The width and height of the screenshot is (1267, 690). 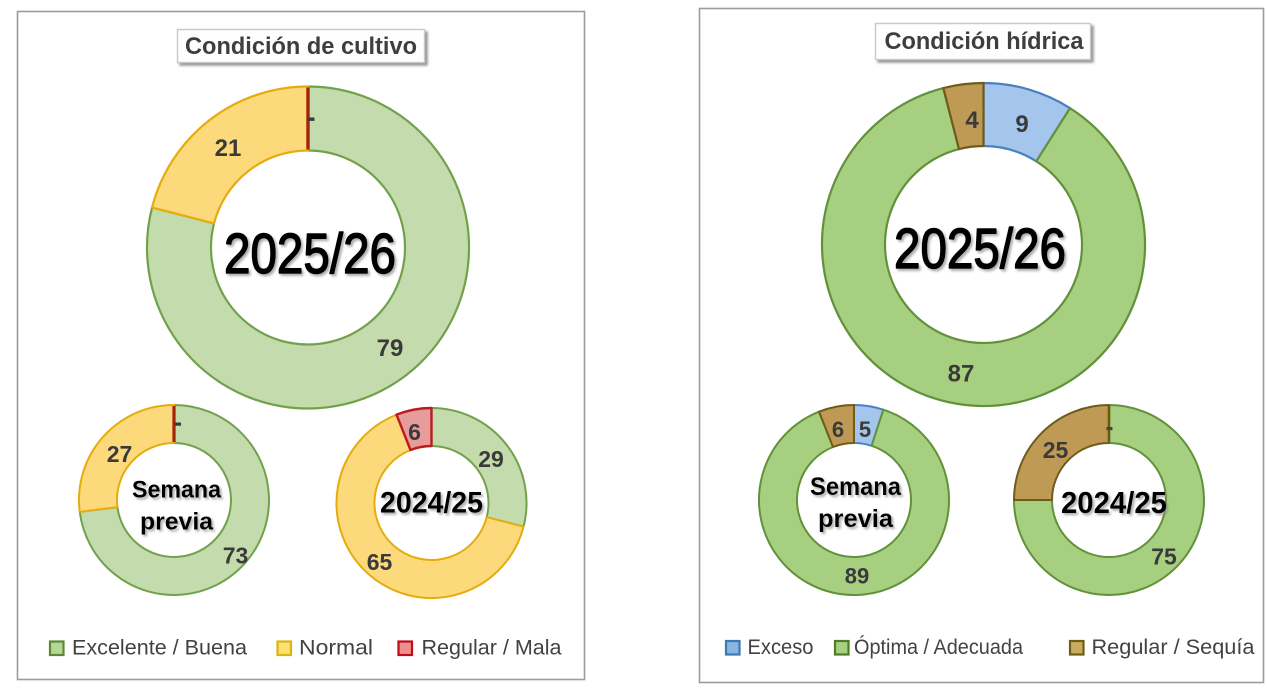 I want to click on svg-text: Exceso, so click(x=781, y=647).